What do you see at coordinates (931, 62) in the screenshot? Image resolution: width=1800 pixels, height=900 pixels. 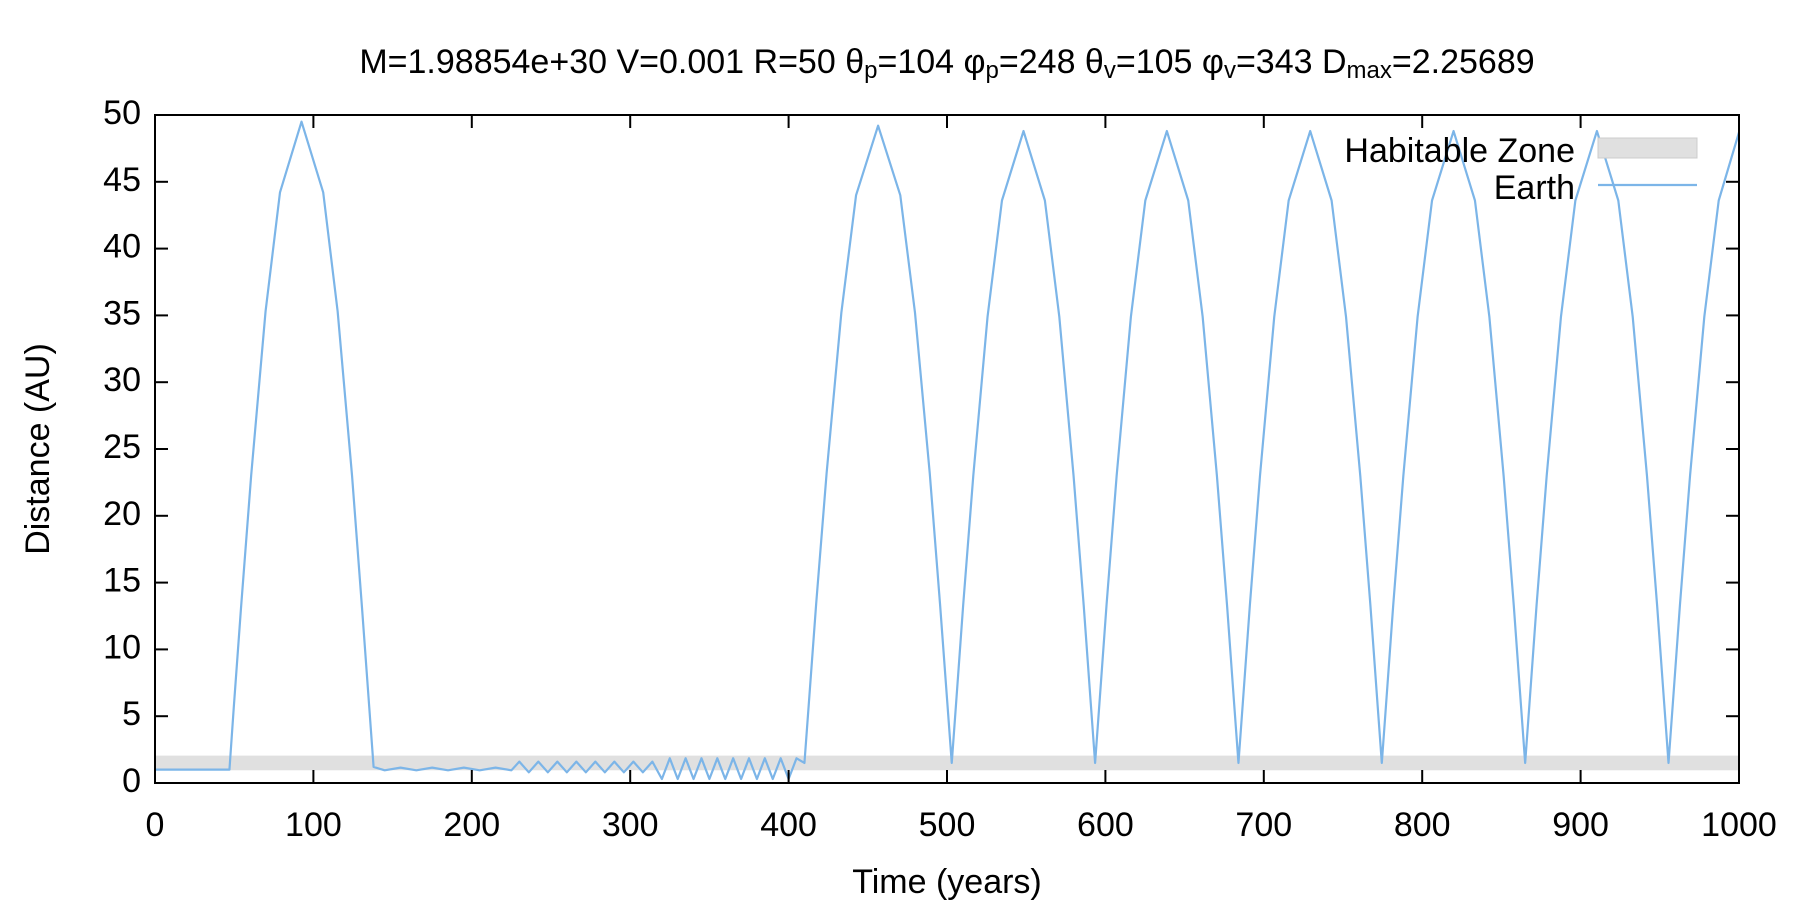 I see `title-part: =104 φ` at bounding box center [931, 62].